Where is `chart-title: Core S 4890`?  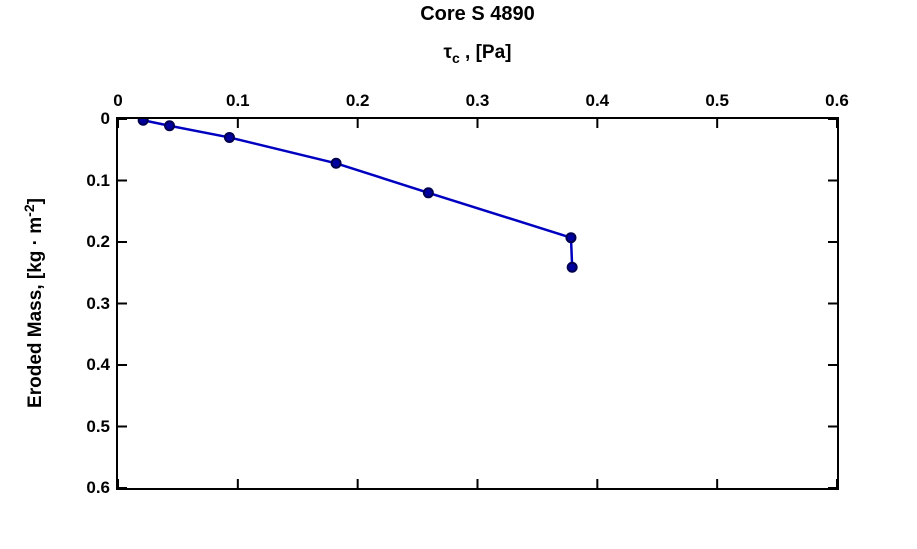
chart-title: Core S 4890 is located at coordinates (477, 14).